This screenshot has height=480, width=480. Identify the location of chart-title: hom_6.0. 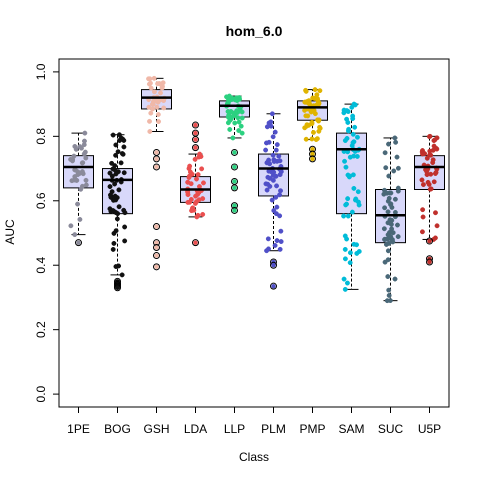
(254, 31).